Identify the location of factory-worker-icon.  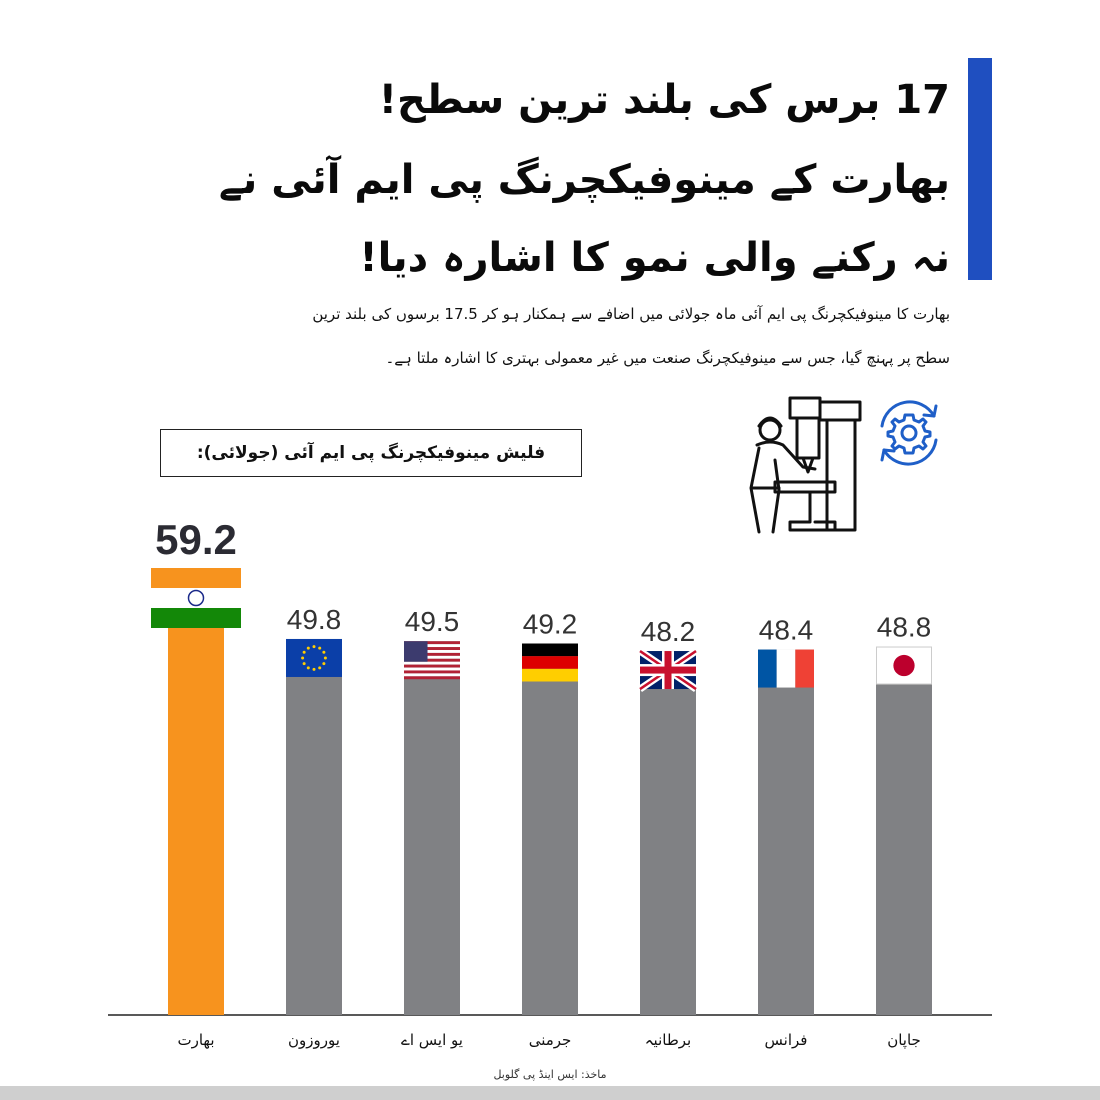
(805, 465).